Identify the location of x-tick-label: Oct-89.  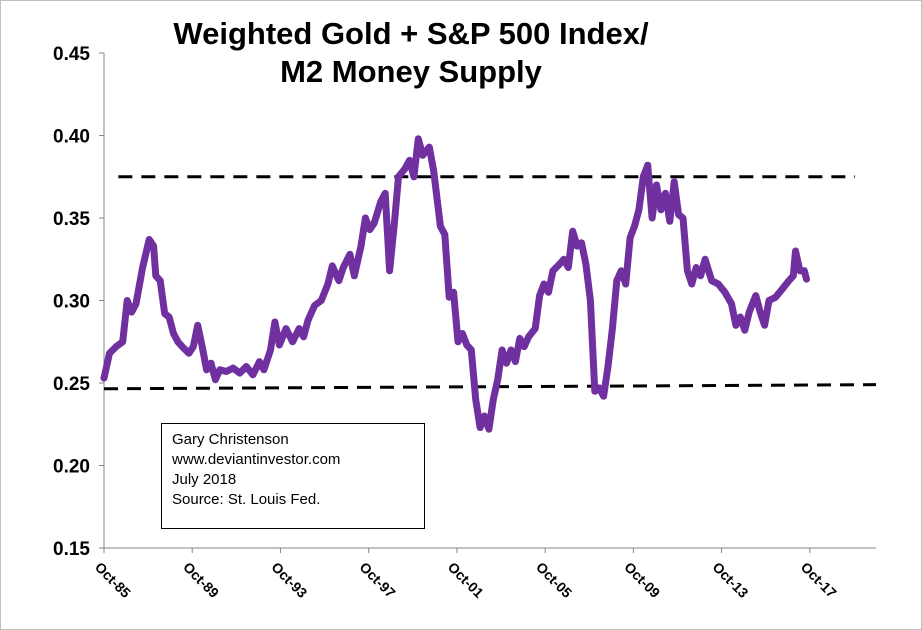
(201, 580).